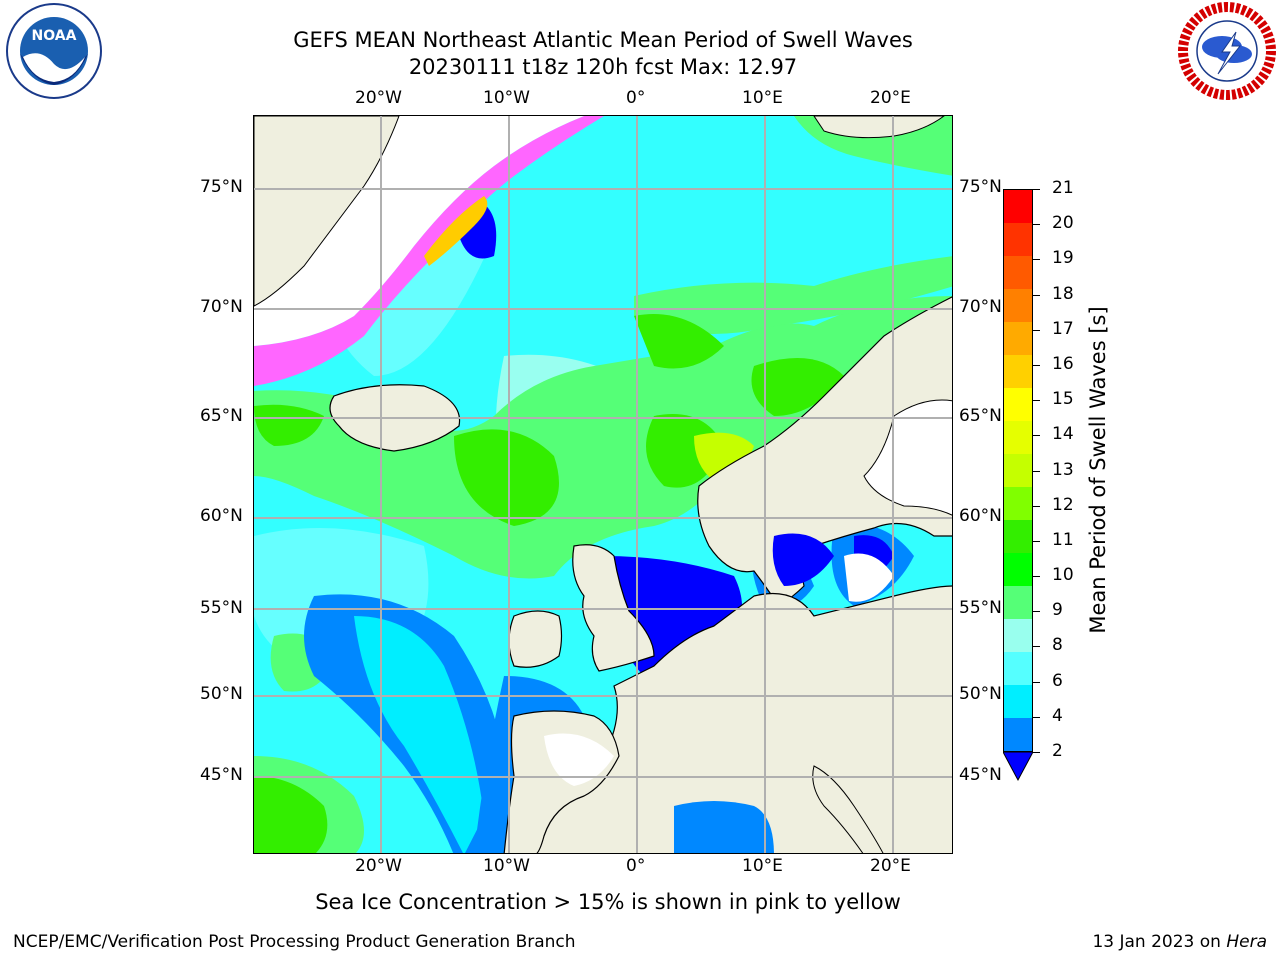 Image resolution: width=1280 pixels, height=960 pixels. I want to click on colorbar-tick-label: 4, so click(1057, 716).